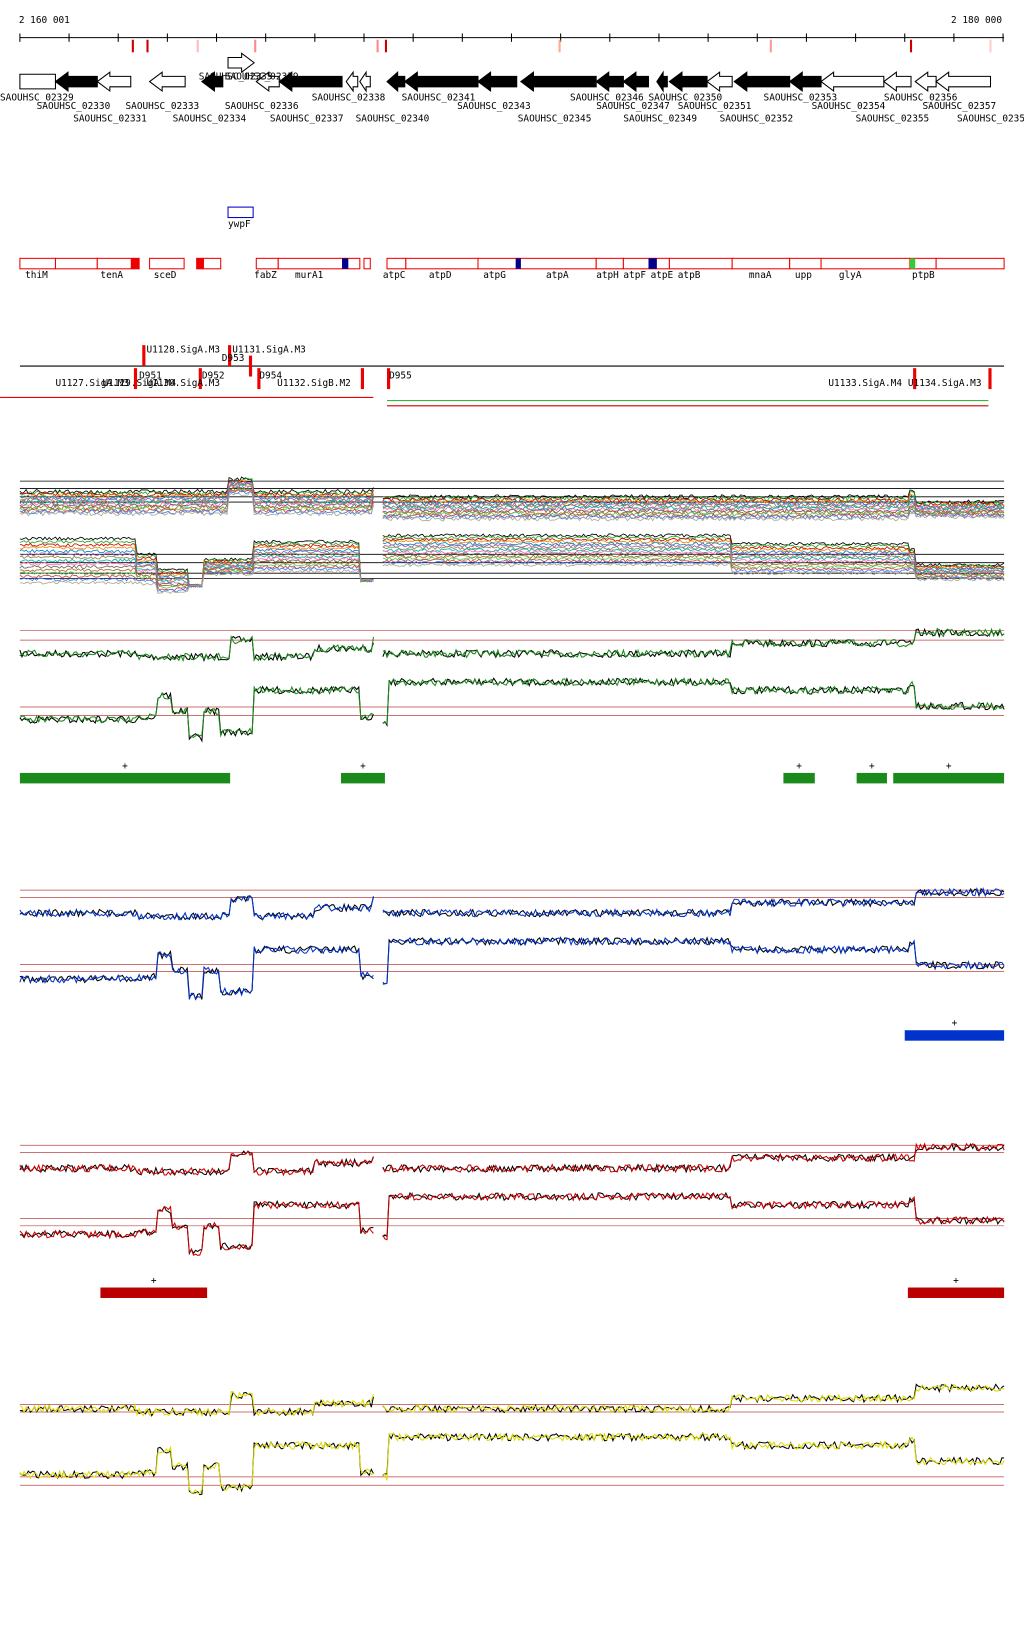 This screenshot has width=1024, height=1640. Describe the element at coordinates (633, 106) in the screenshot. I see `gene-label: SAOUHSC_02347` at that location.